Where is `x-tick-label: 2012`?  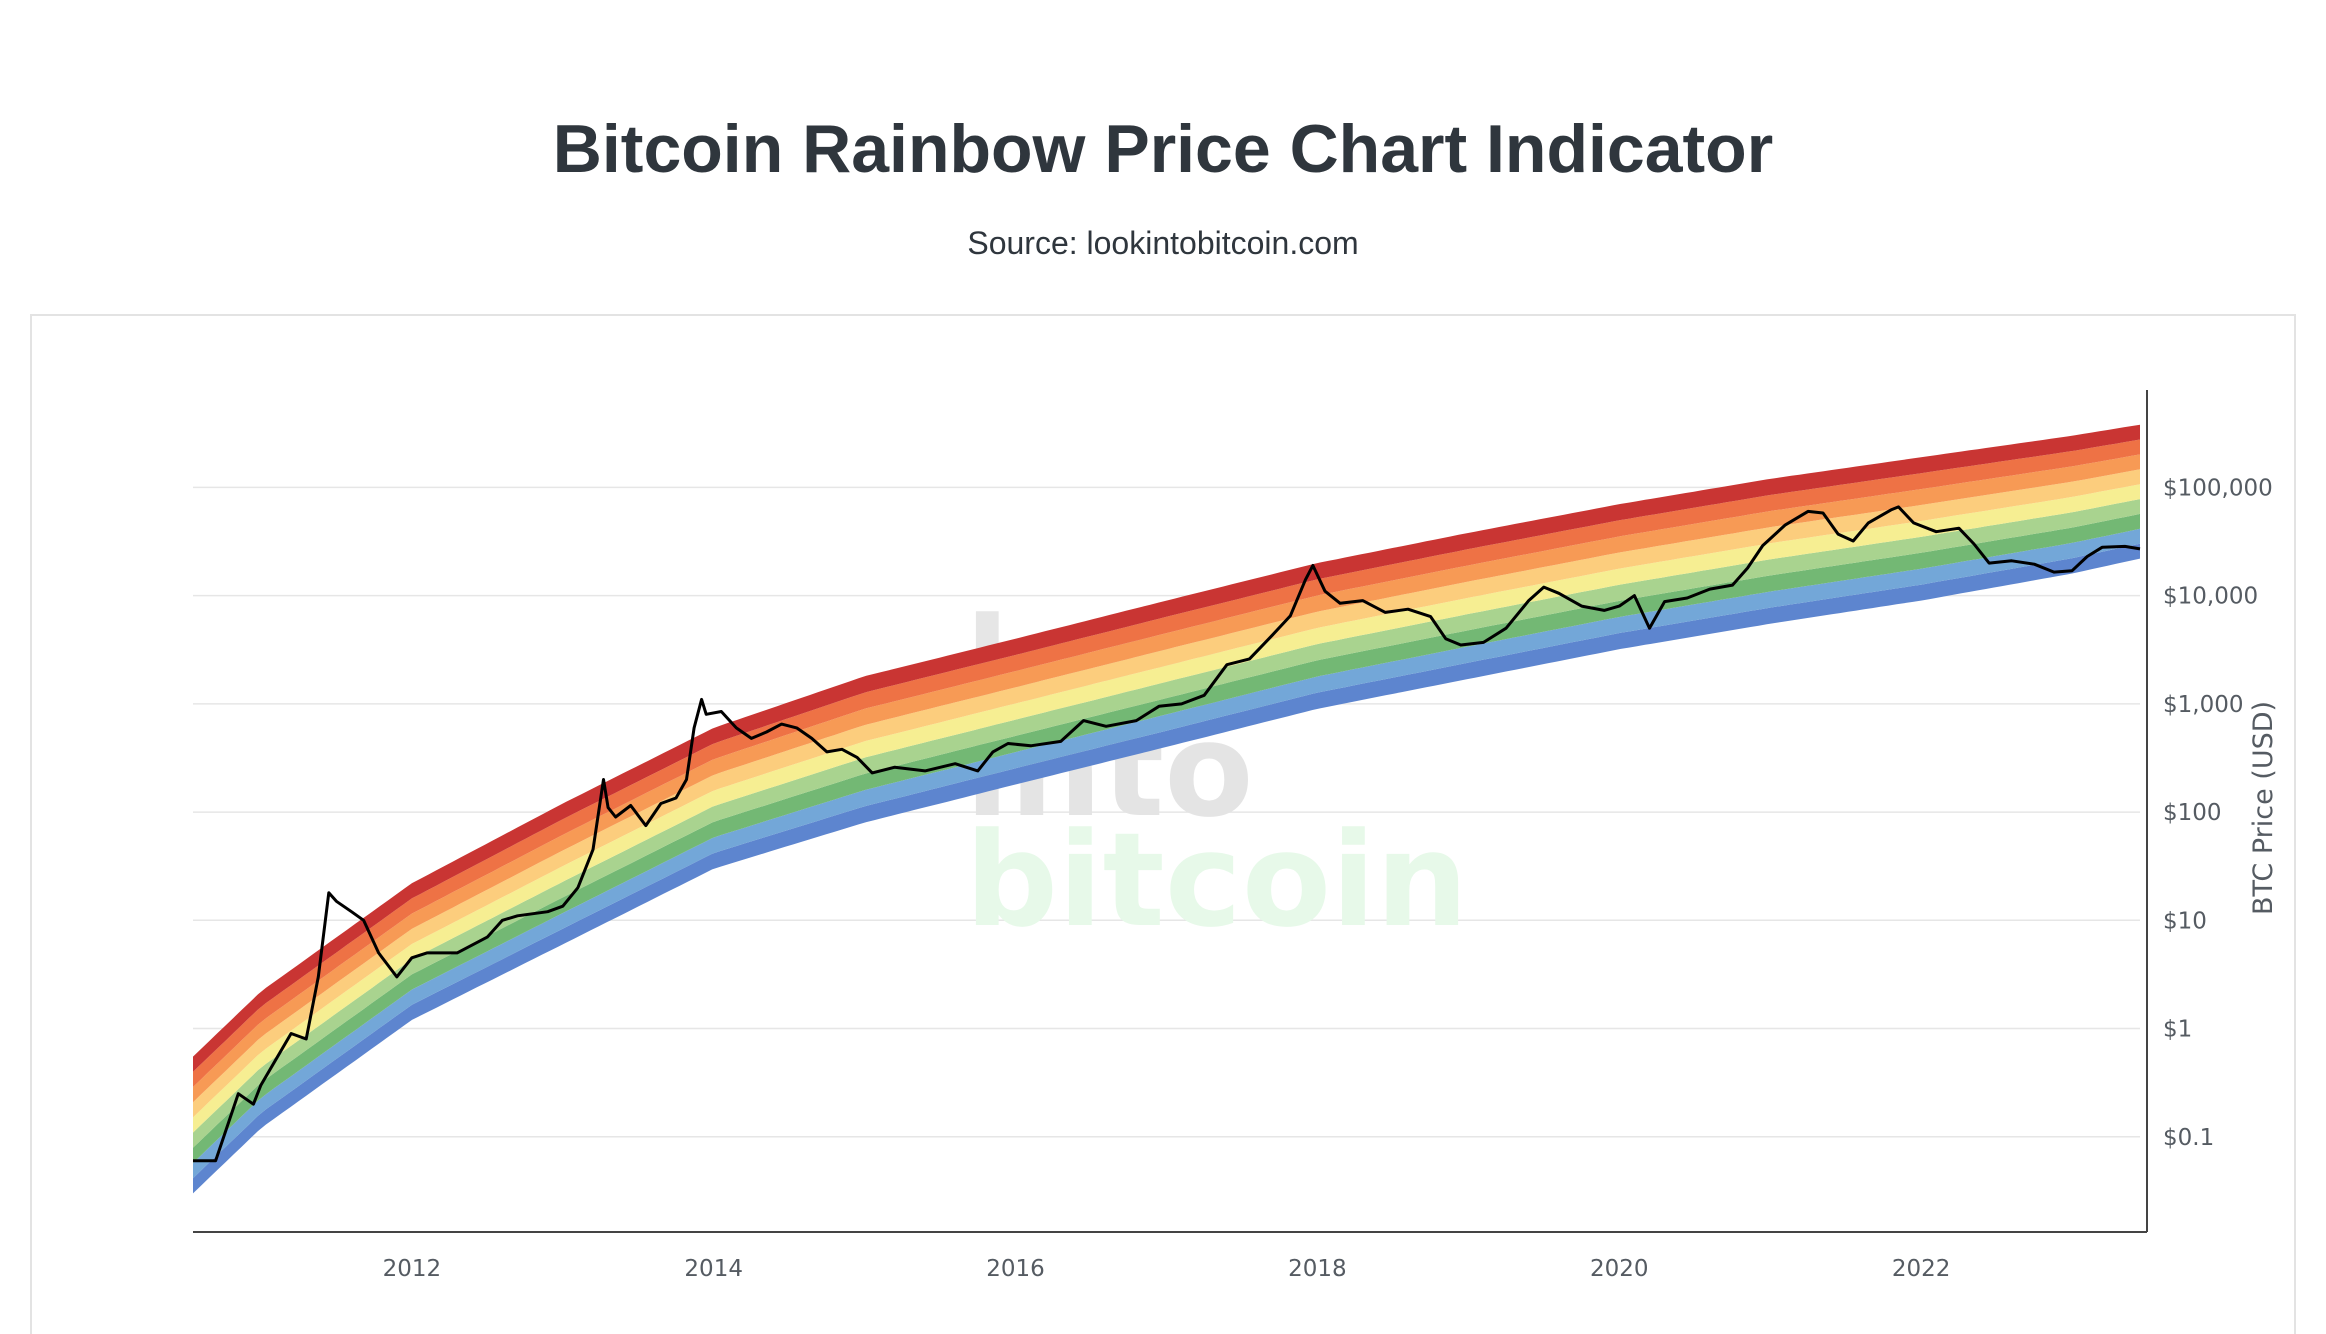
x-tick-label: 2012 is located at coordinates (412, 1269).